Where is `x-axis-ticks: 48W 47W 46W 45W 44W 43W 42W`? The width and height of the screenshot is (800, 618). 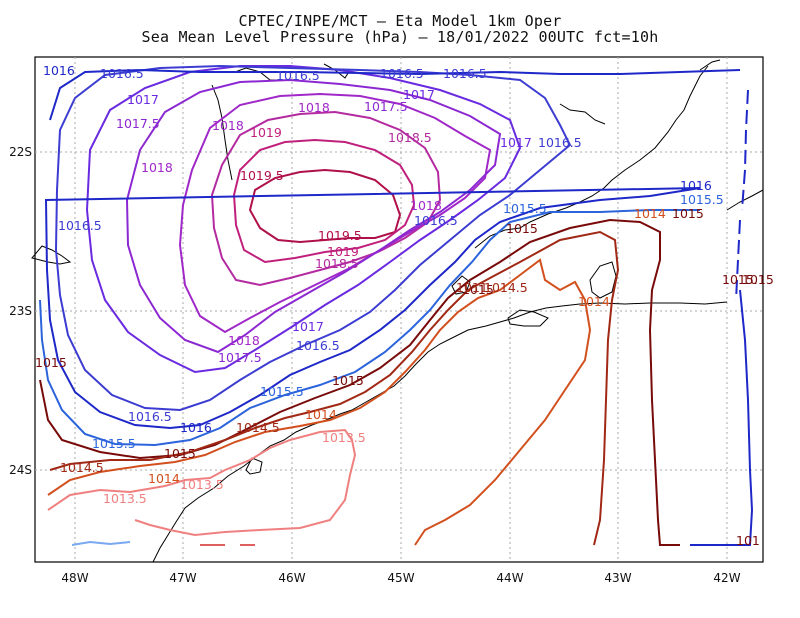 x-axis-ticks: 48W 47W 46W 45W 44W 43W 42W is located at coordinates (400, 578).